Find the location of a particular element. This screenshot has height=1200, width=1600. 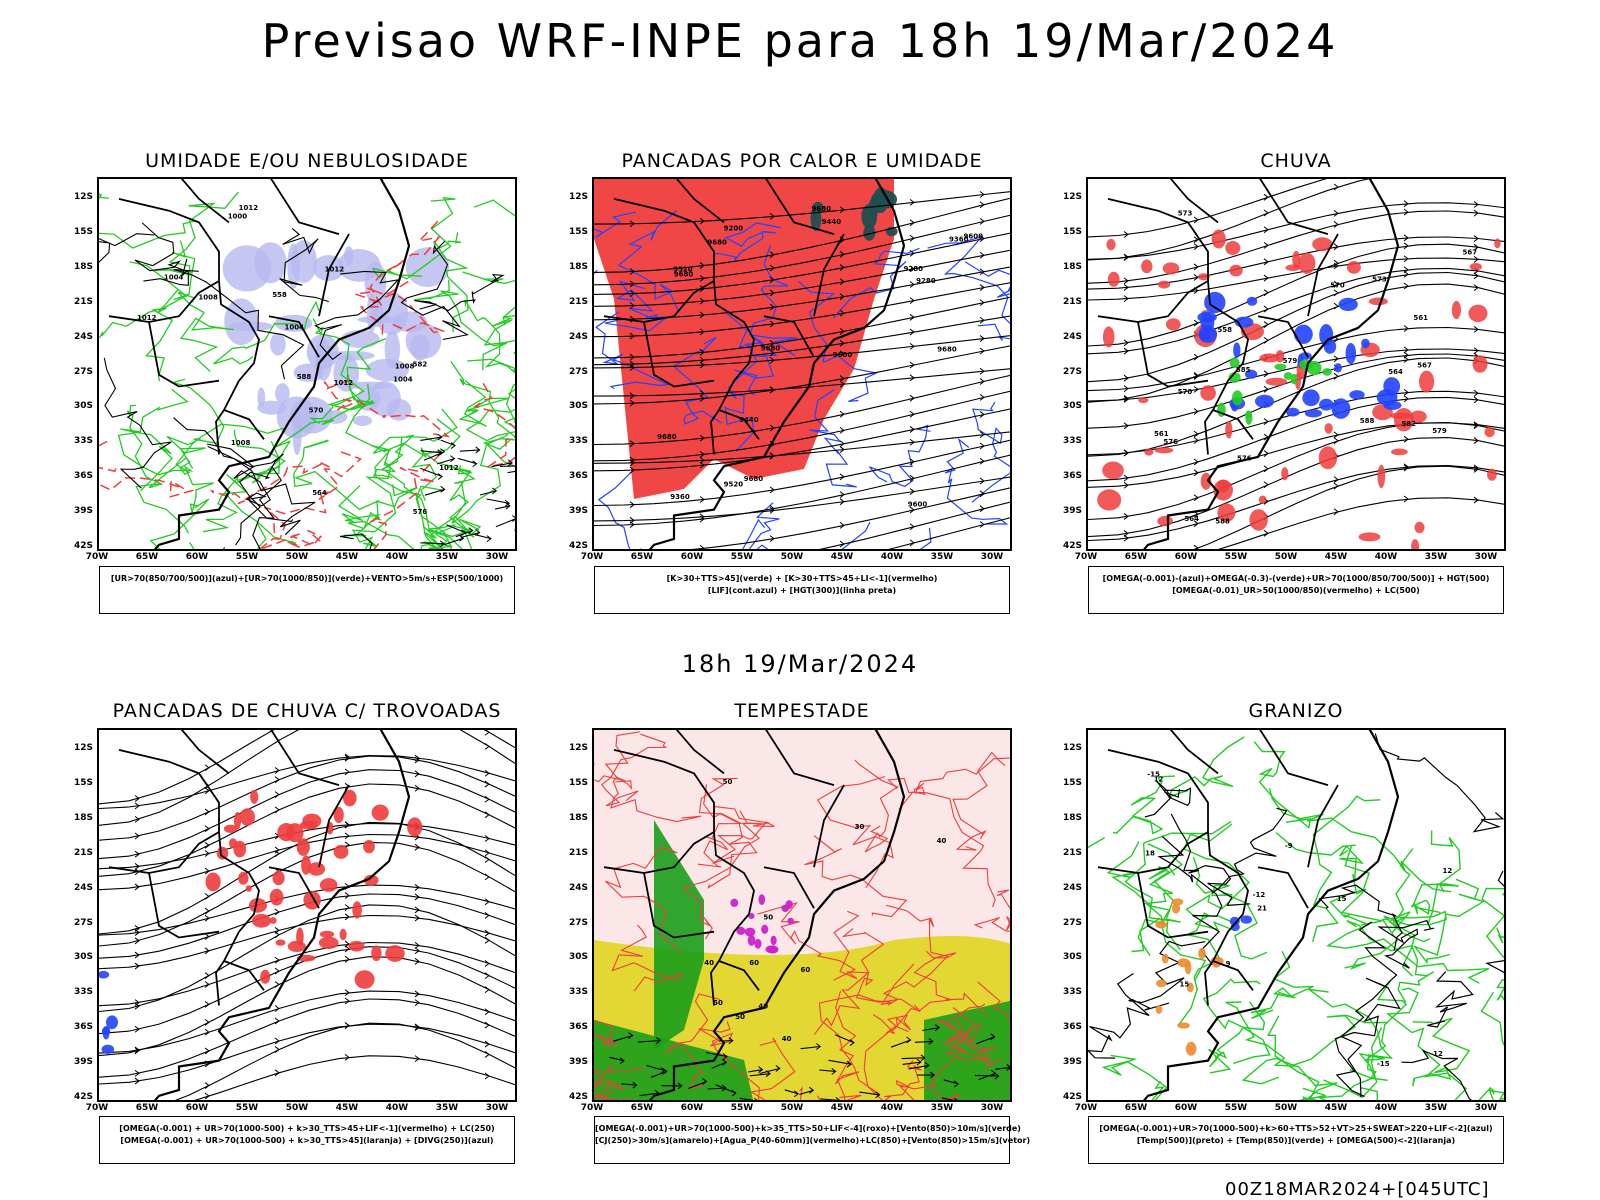

pressure-contour is located at coordinates (434, 290).